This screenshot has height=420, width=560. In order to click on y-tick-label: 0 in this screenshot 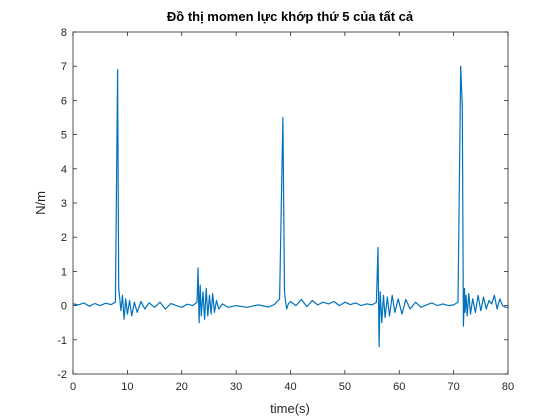, I will do `click(64, 307)`.